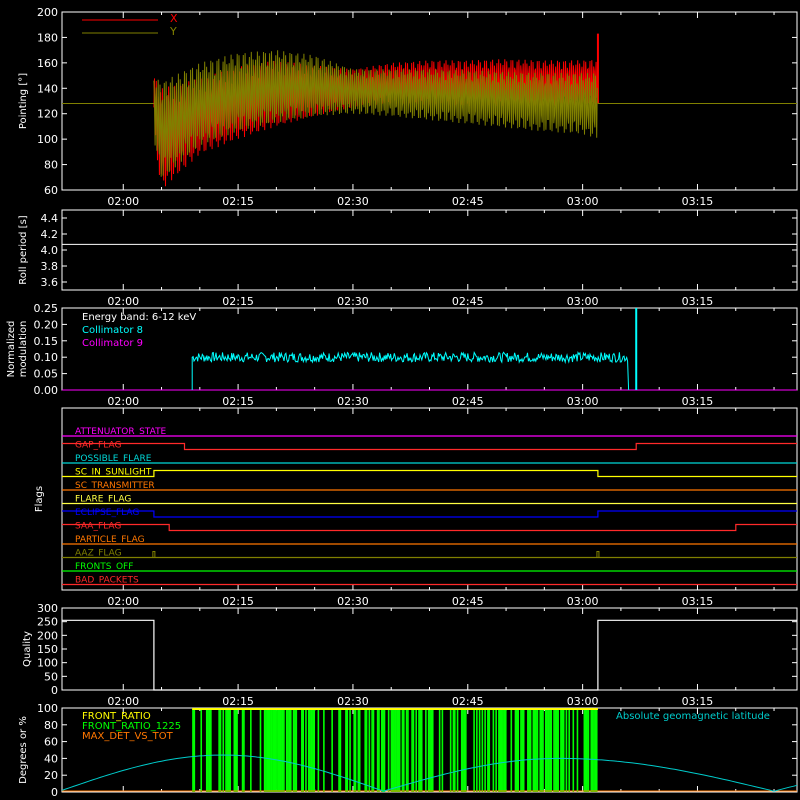 This screenshot has height=800, width=800. I want to click on flag-label: ATTENUATOR_STATE, so click(121, 432).